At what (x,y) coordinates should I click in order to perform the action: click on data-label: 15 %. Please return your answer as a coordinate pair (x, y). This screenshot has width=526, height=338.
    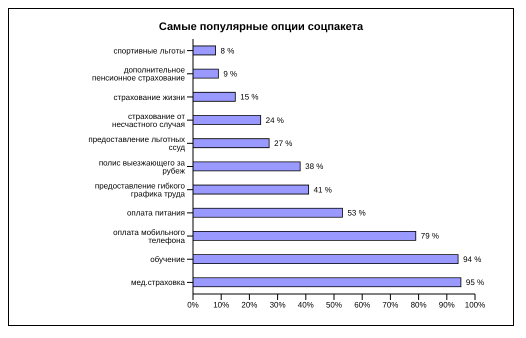
    Looking at the image, I should click on (249, 97).